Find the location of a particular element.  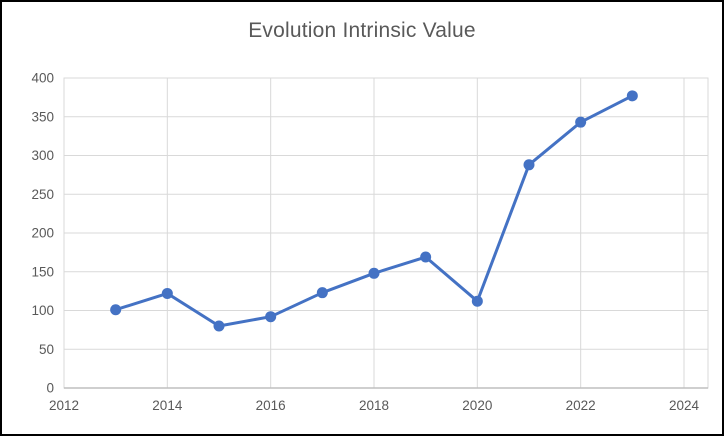

y-tick-label: 300 is located at coordinates (42, 155).